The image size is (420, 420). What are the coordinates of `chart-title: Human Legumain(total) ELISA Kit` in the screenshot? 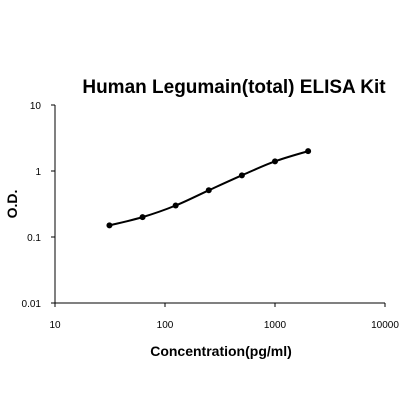 It's located at (234, 87).